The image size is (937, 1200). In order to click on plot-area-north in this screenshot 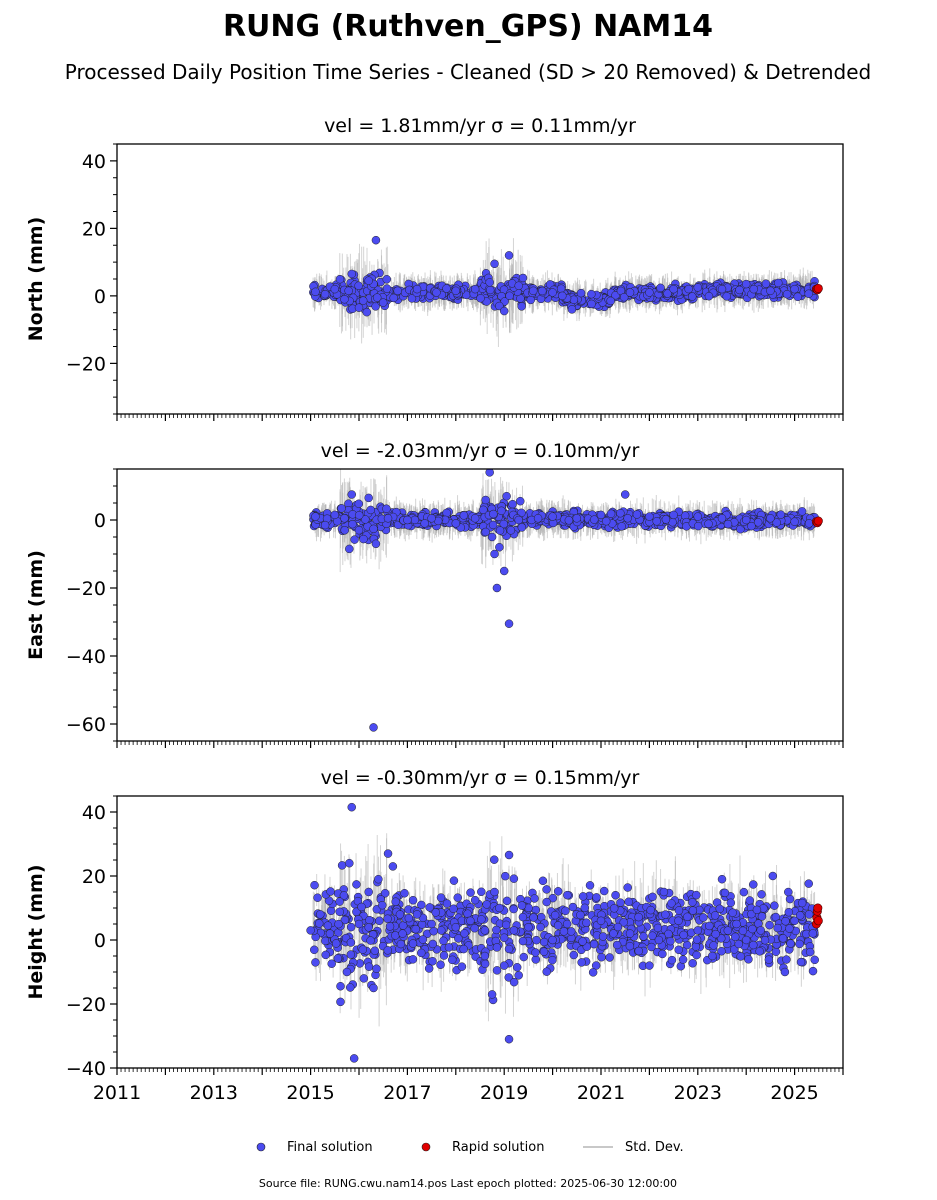, I will do `click(566, 291)`.